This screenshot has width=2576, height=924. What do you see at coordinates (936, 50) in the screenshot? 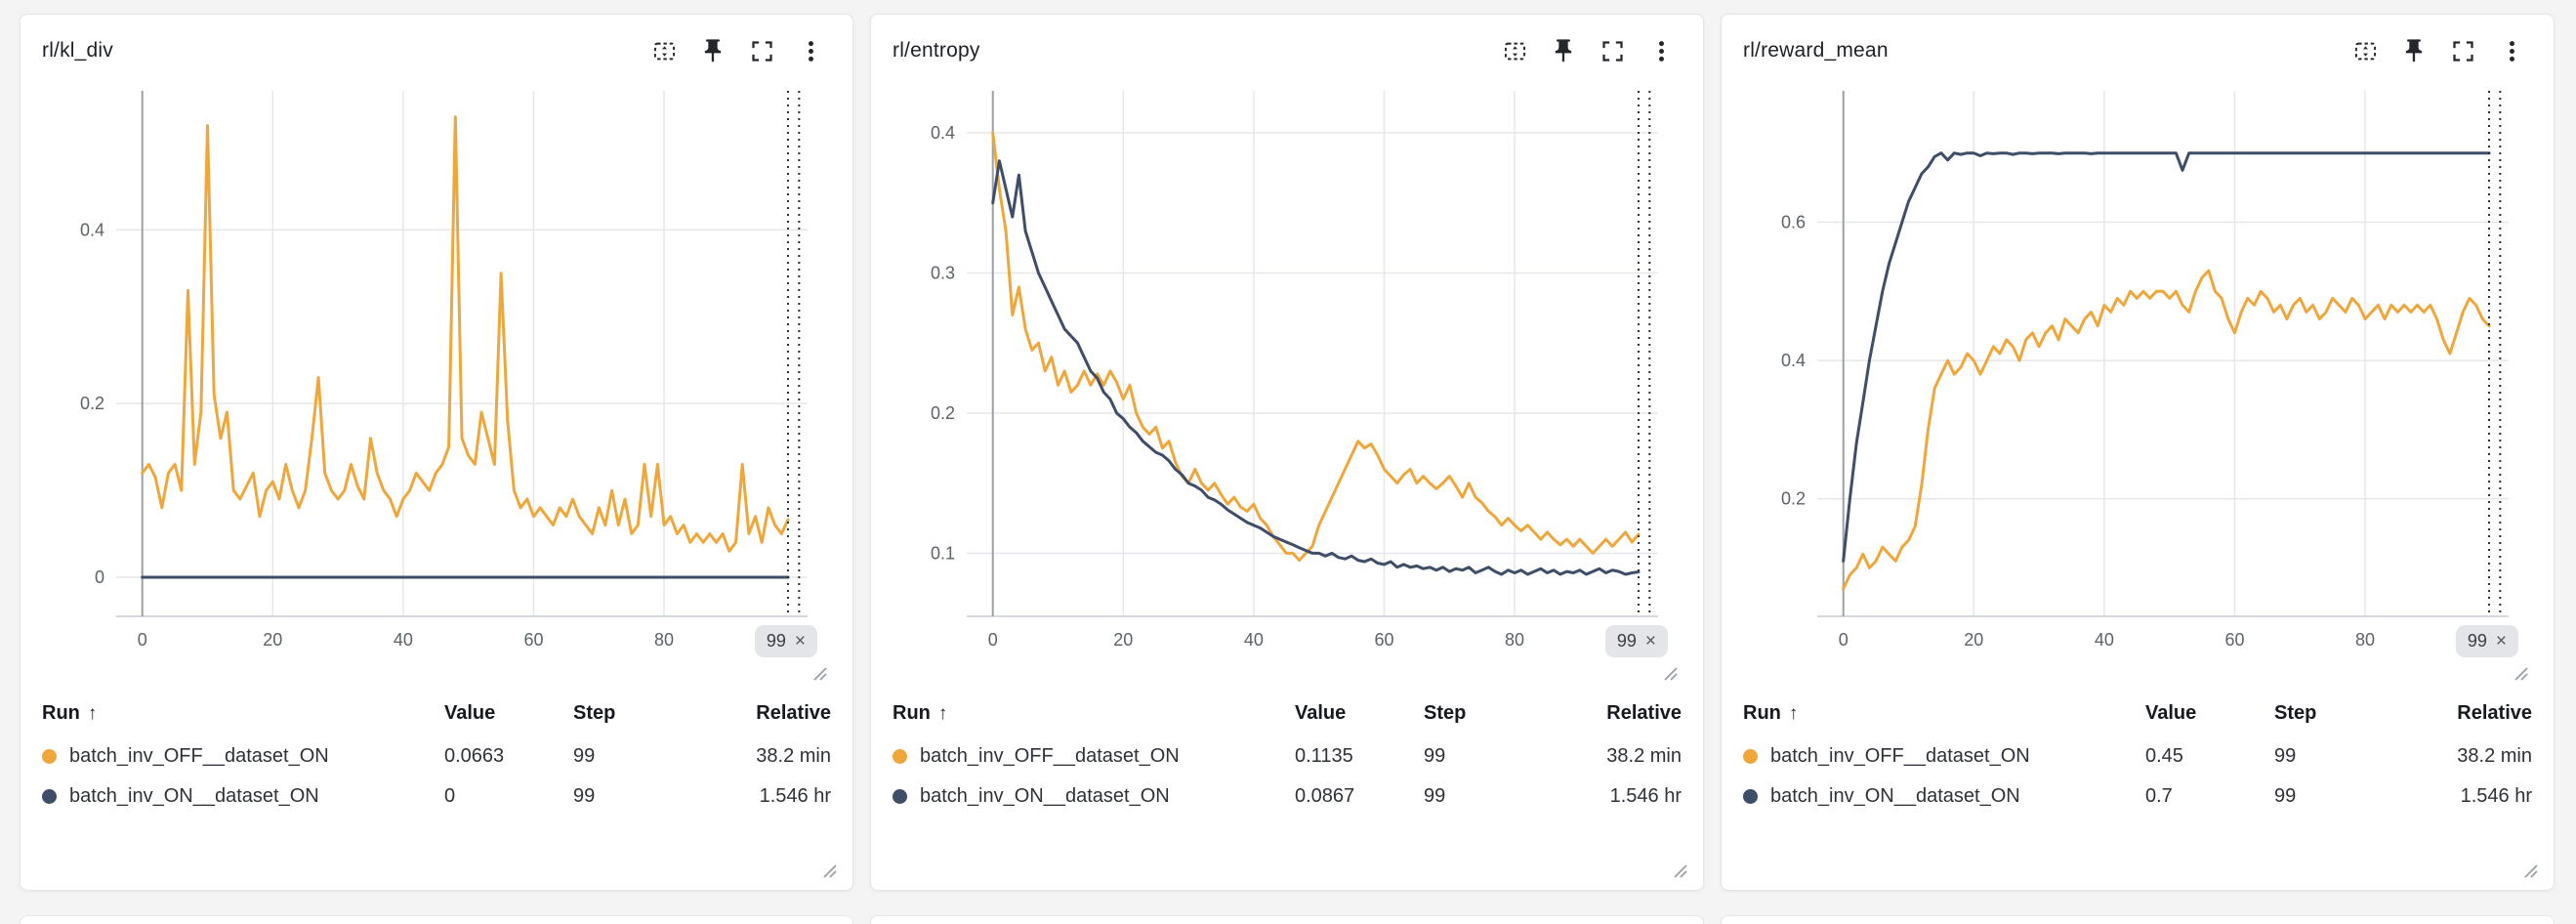
I see `panel-title: rl/entropy` at bounding box center [936, 50].